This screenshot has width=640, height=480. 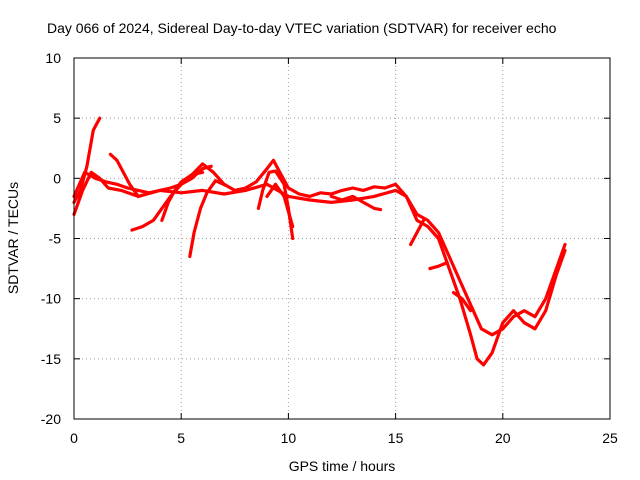 What do you see at coordinates (51, 359) in the screenshot?
I see `y-tick-label: -15` at bounding box center [51, 359].